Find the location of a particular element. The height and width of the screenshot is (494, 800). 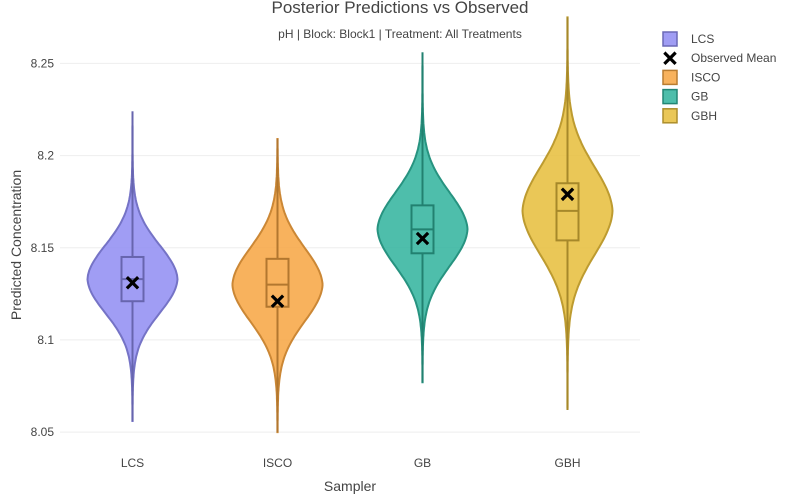

legend-item: ISCO is located at coordinates (691, 77).